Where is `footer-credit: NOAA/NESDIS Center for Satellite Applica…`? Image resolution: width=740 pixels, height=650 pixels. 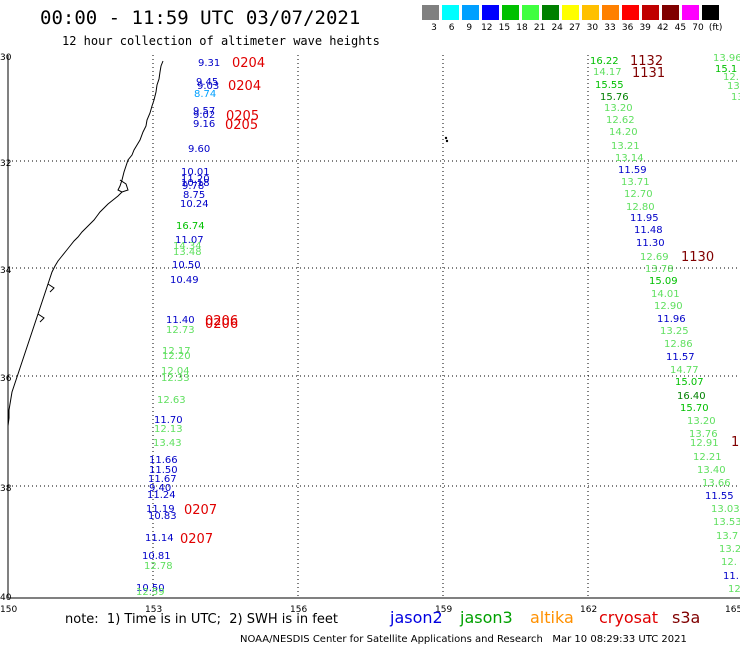
footer-credit: NOAA/NESDIS Center for Satellite Applica… is located at coordinates (463, 639).